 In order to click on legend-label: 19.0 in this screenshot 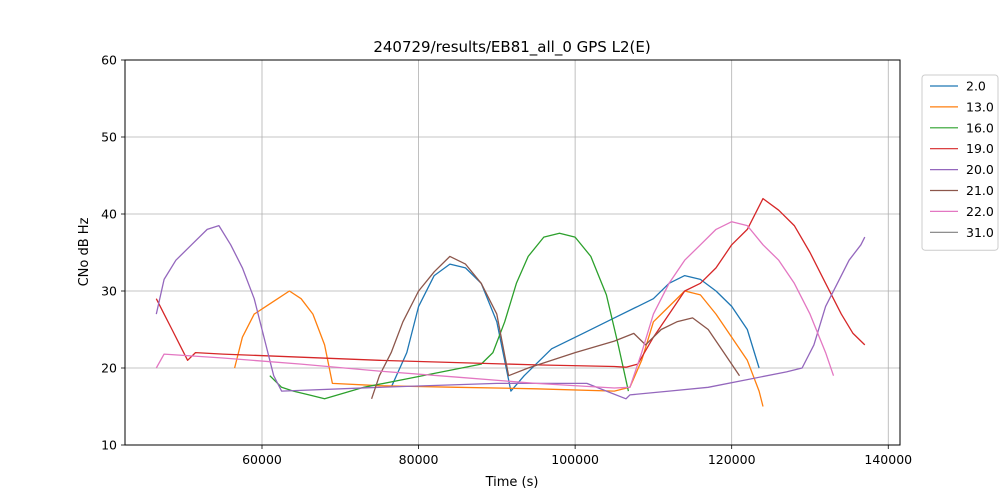, I will do `click(980, 148)`.